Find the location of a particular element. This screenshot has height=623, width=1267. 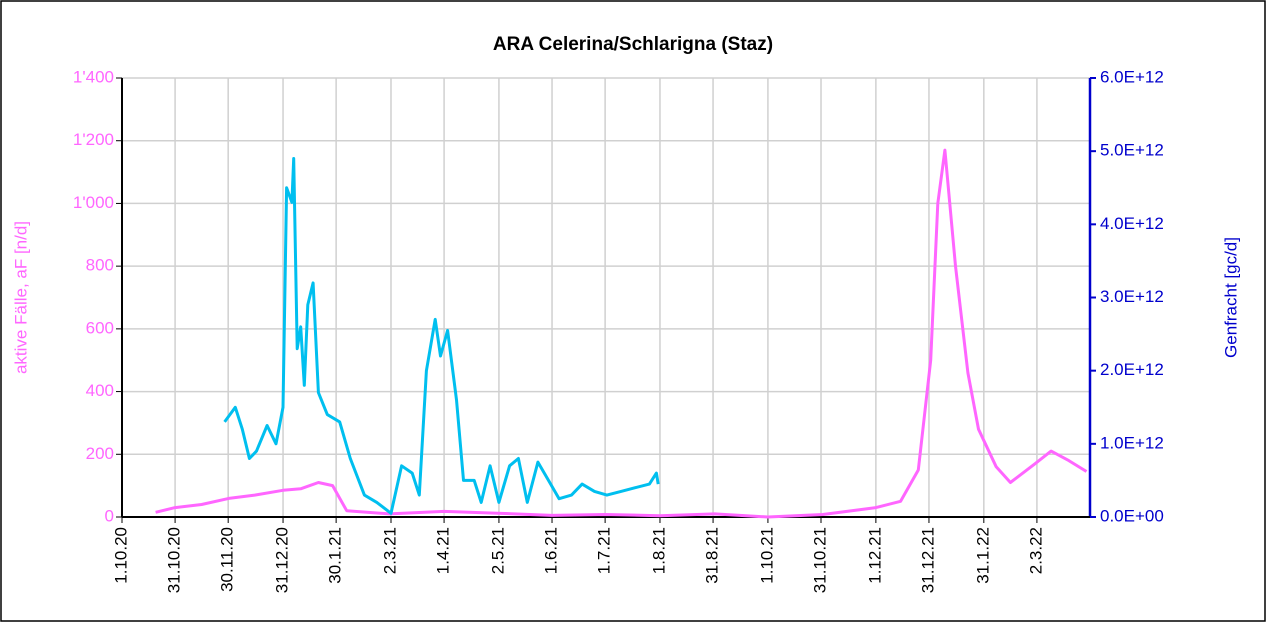

y2-axis-label: Genfracht [gc/d] is located at coordinates (1230, 297).